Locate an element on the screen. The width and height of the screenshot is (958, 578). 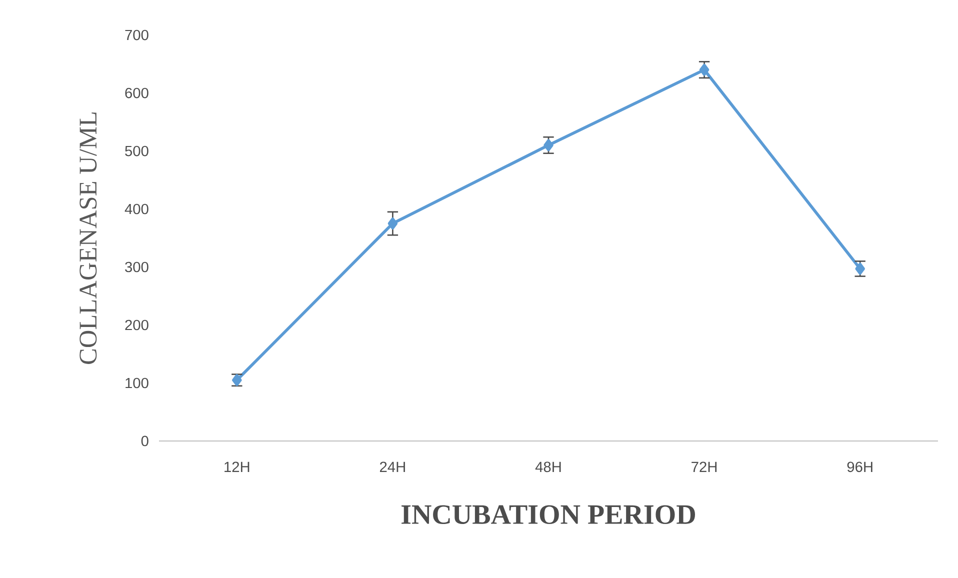
y-tick-label: 600 is located at coordinates (136, 93).